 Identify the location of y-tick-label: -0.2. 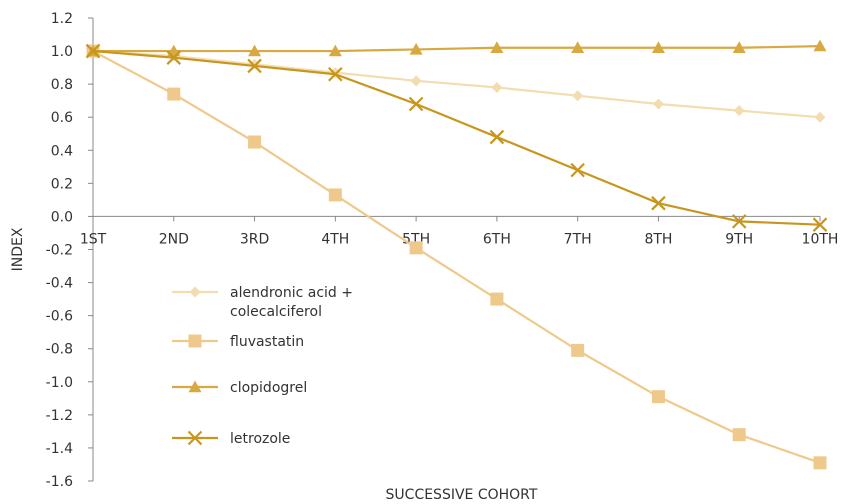
(59, 251).